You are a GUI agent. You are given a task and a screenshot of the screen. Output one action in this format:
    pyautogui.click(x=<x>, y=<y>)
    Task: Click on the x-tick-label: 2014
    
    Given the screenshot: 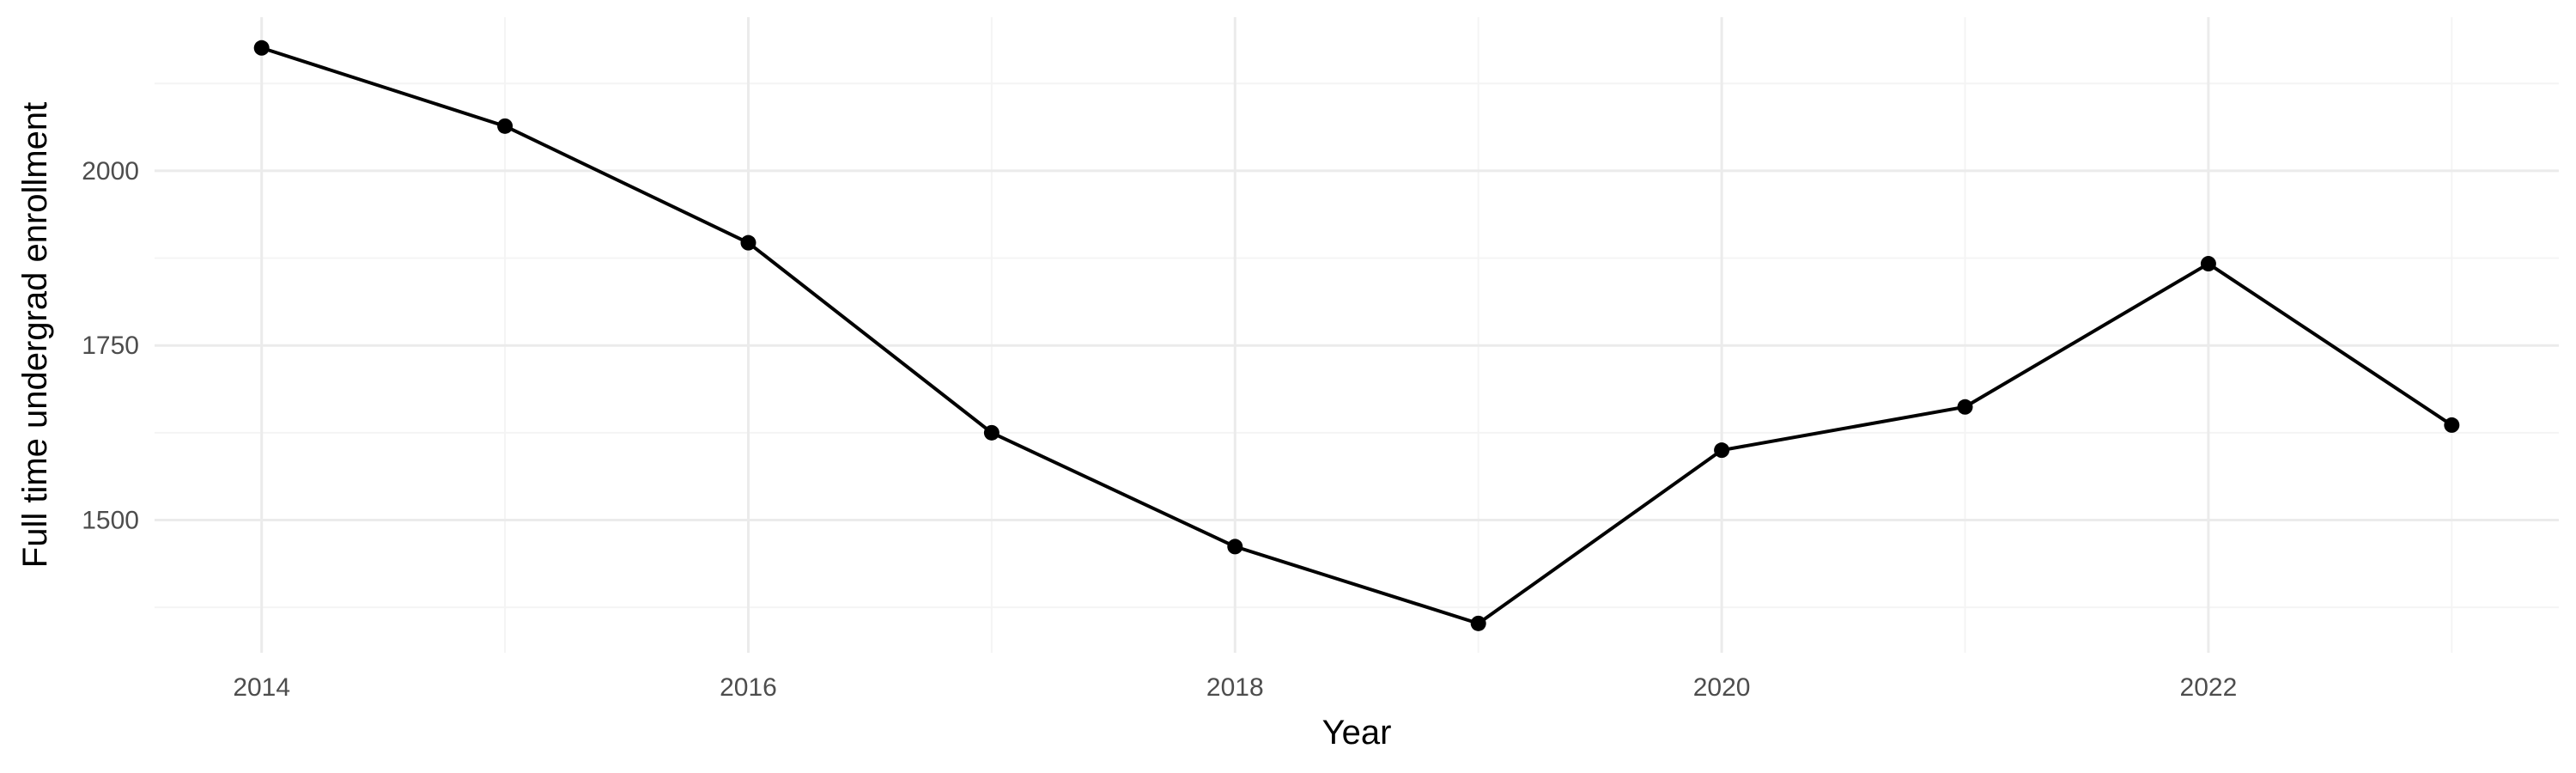 What is the action you would take?
    pyautogui.click(x=261, y=687)
    